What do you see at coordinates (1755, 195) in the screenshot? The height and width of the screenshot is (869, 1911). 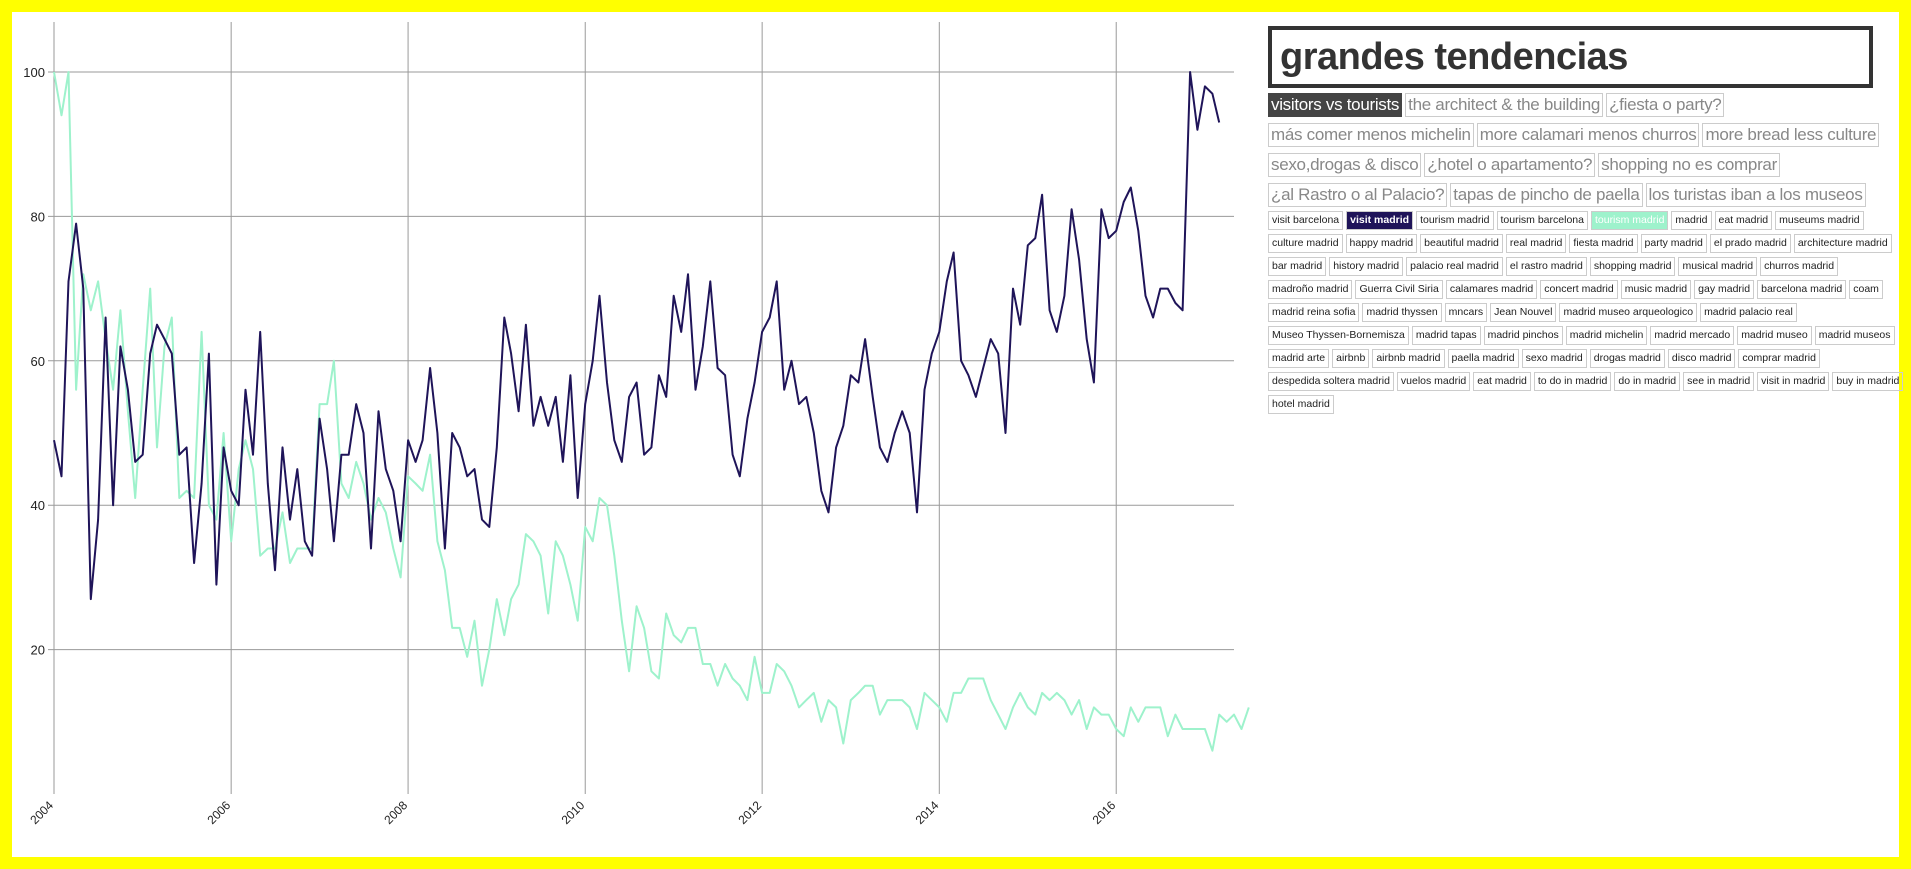 I see `topic-tab: los turistas iban a los museos` at bounding box center [1755, 195].